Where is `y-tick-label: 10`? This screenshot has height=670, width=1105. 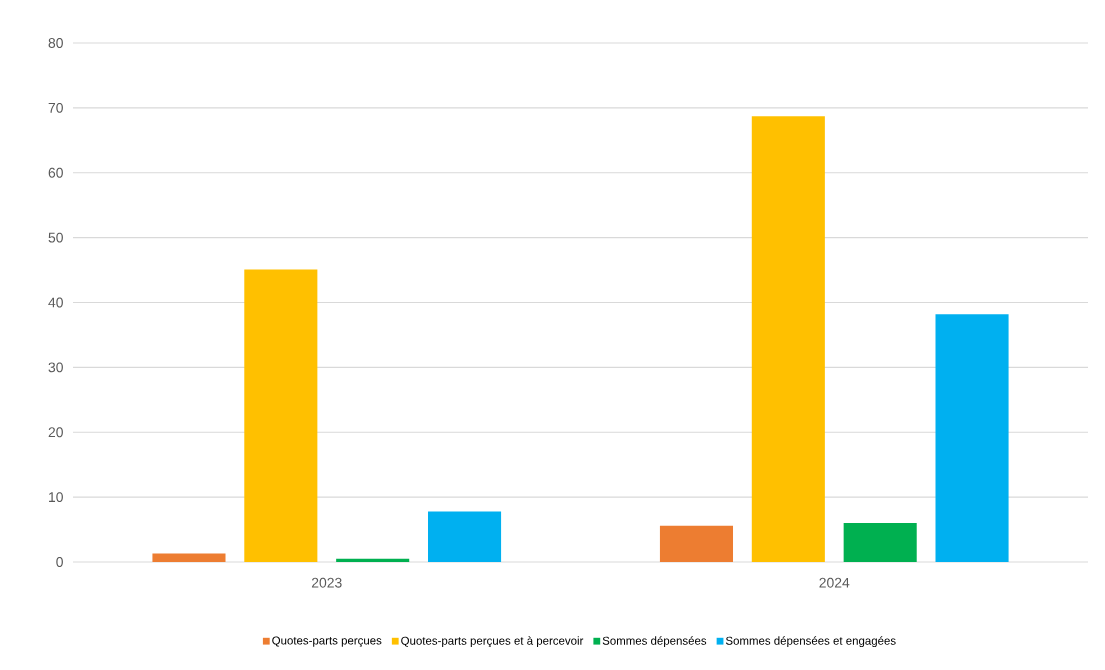
y-tick-label: 10 is located at coordinates (56, 497).